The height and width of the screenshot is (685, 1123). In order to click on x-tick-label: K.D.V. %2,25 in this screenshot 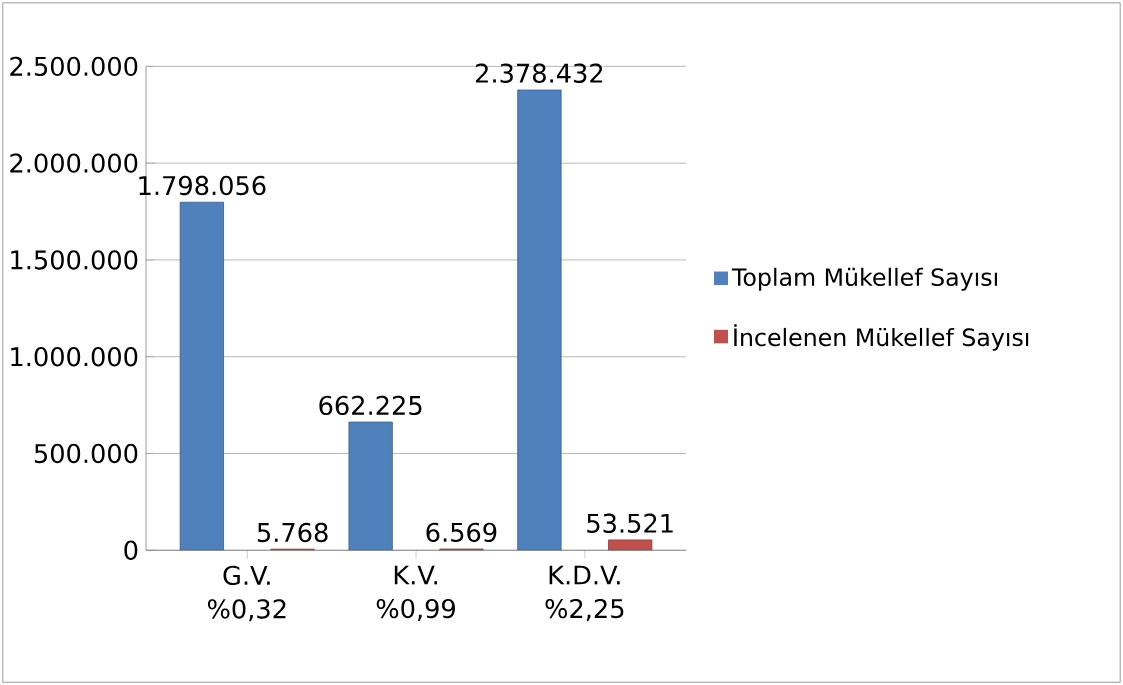, I will do `click(584, 593)`.